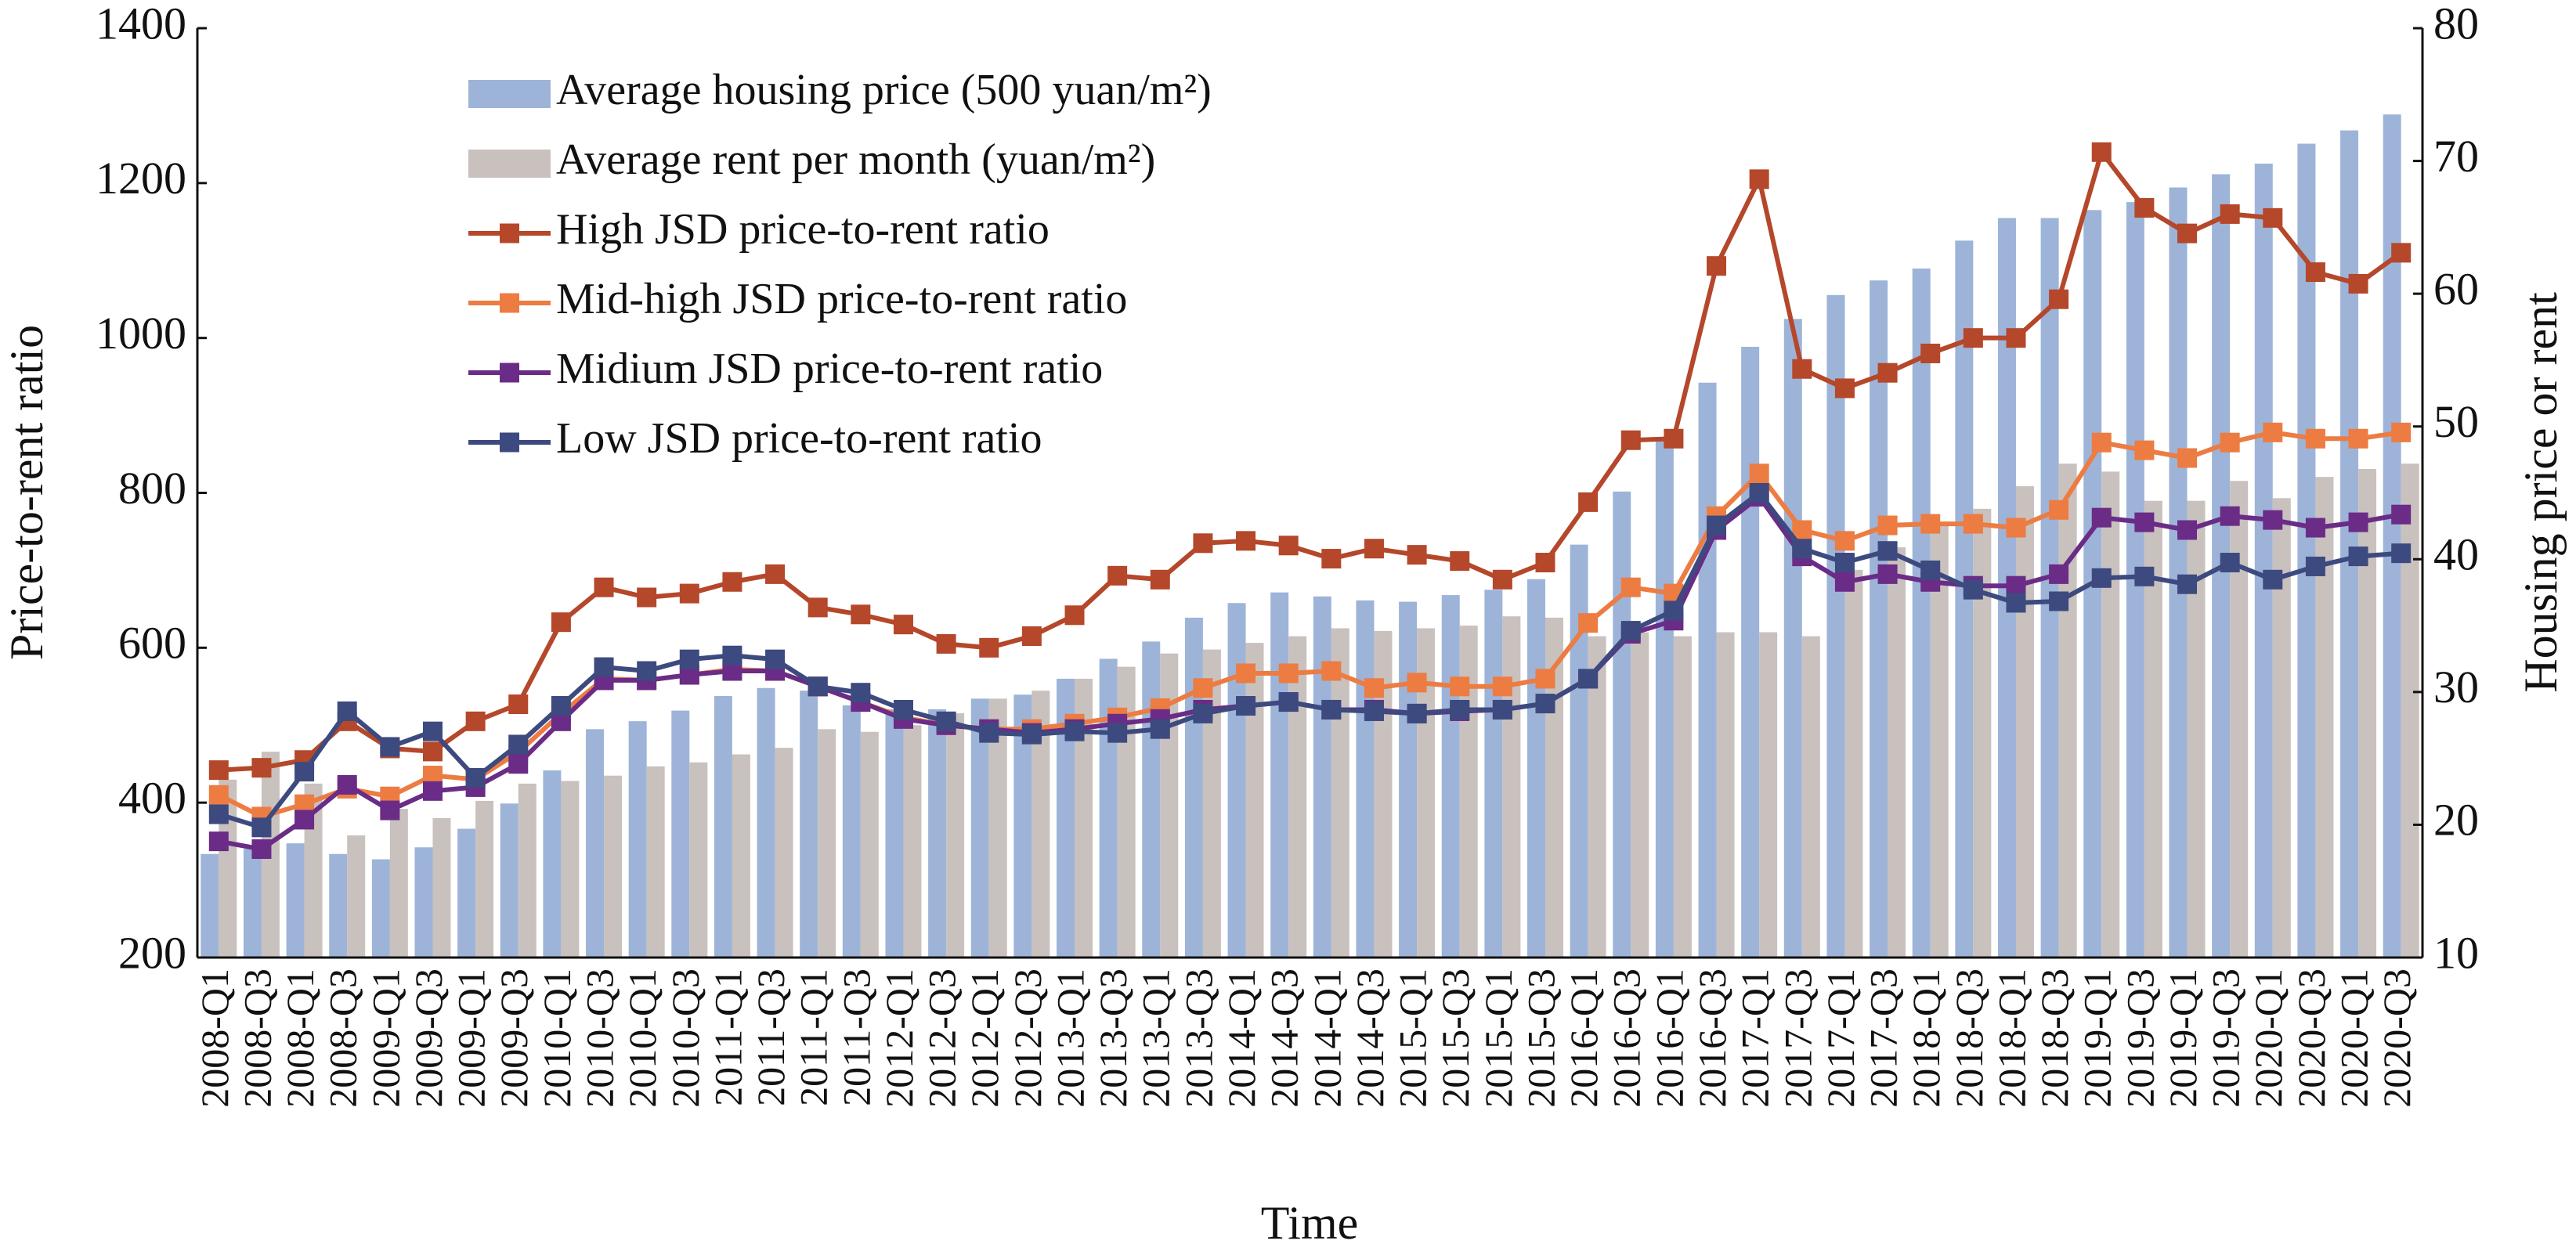 The height and width of the screenshot is (1248, 2576). I want to click on y-tick-label: 200, so click(152, 952).